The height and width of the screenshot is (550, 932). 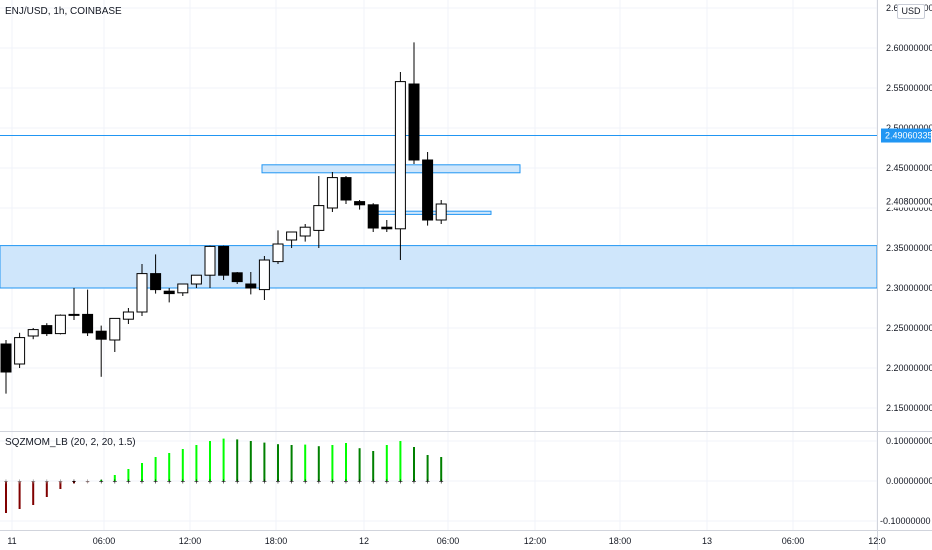 What do you see at coordinates (909, 408) in the screenshot?
I see `price-tick-label: 2.15000000` at bounding box center [909, 408].